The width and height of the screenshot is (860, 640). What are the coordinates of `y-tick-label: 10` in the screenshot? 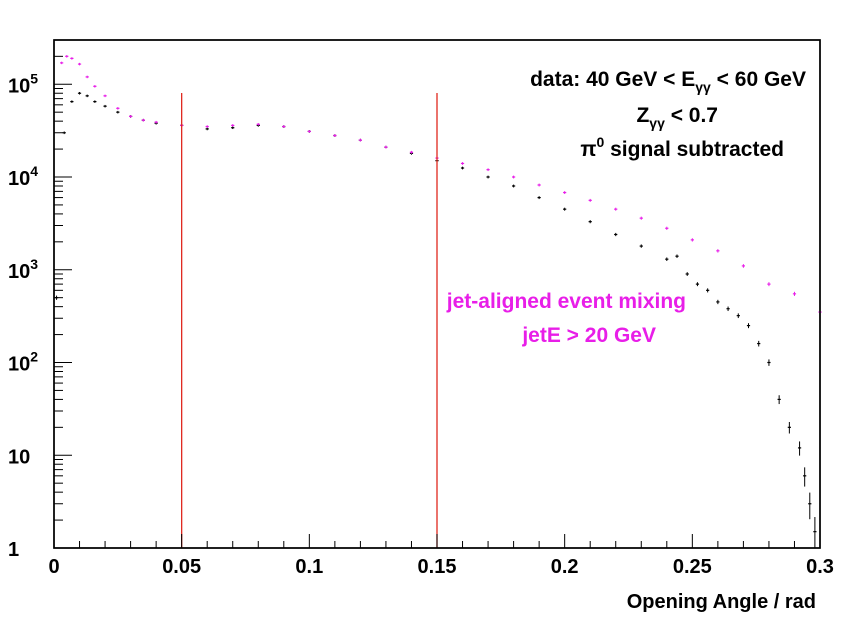 It's located at (19, 457).